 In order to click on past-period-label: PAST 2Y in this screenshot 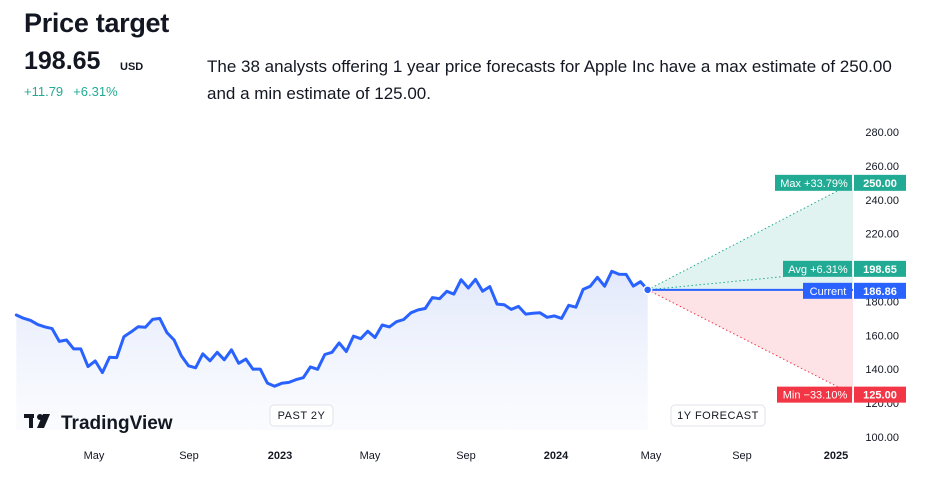, I will do `click(302, 416)`.